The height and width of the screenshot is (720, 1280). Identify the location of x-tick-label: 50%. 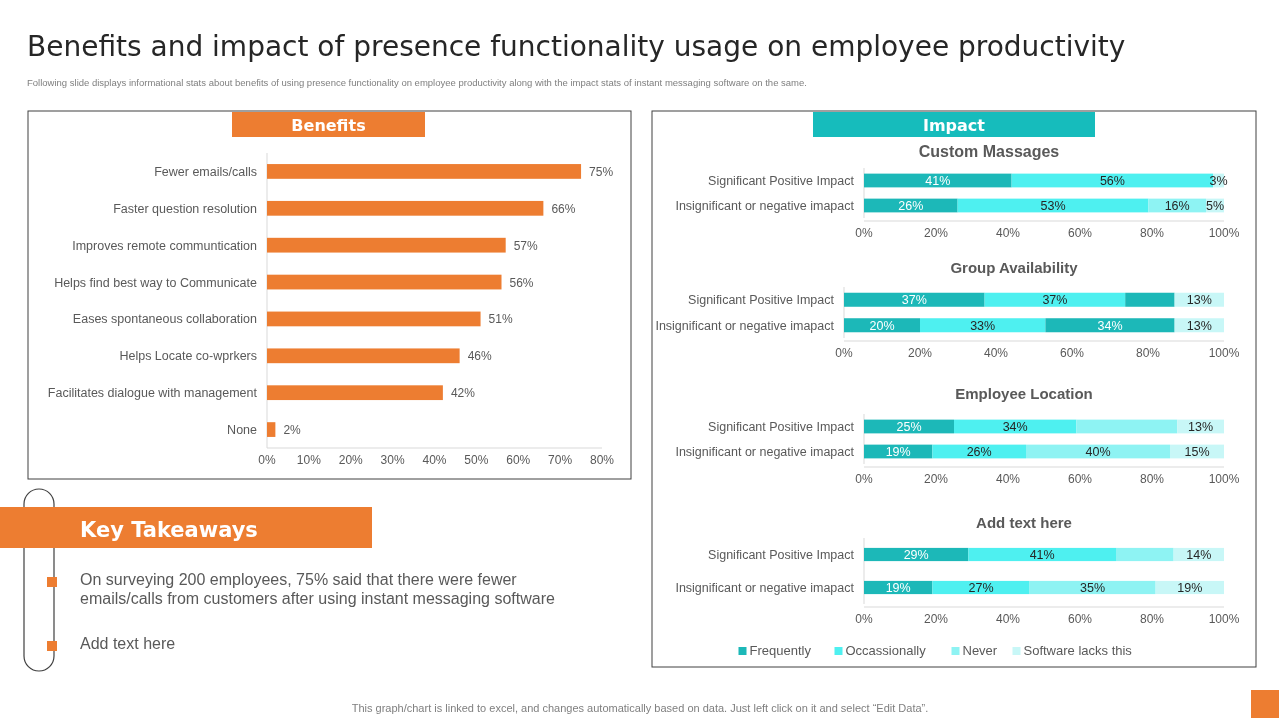
(476, 460).